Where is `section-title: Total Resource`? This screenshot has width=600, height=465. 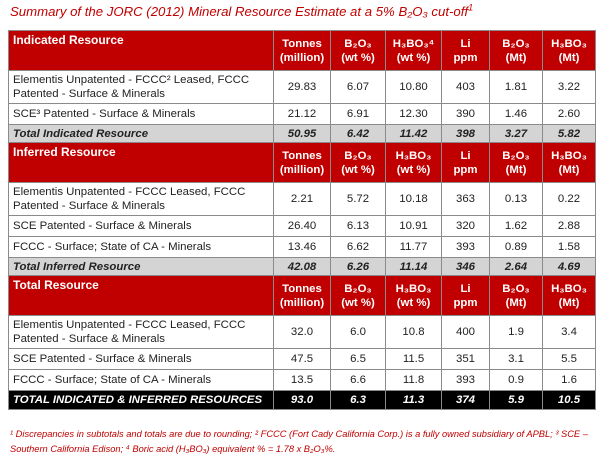 section-title: Total Resource is located at coordinates (141, 295).